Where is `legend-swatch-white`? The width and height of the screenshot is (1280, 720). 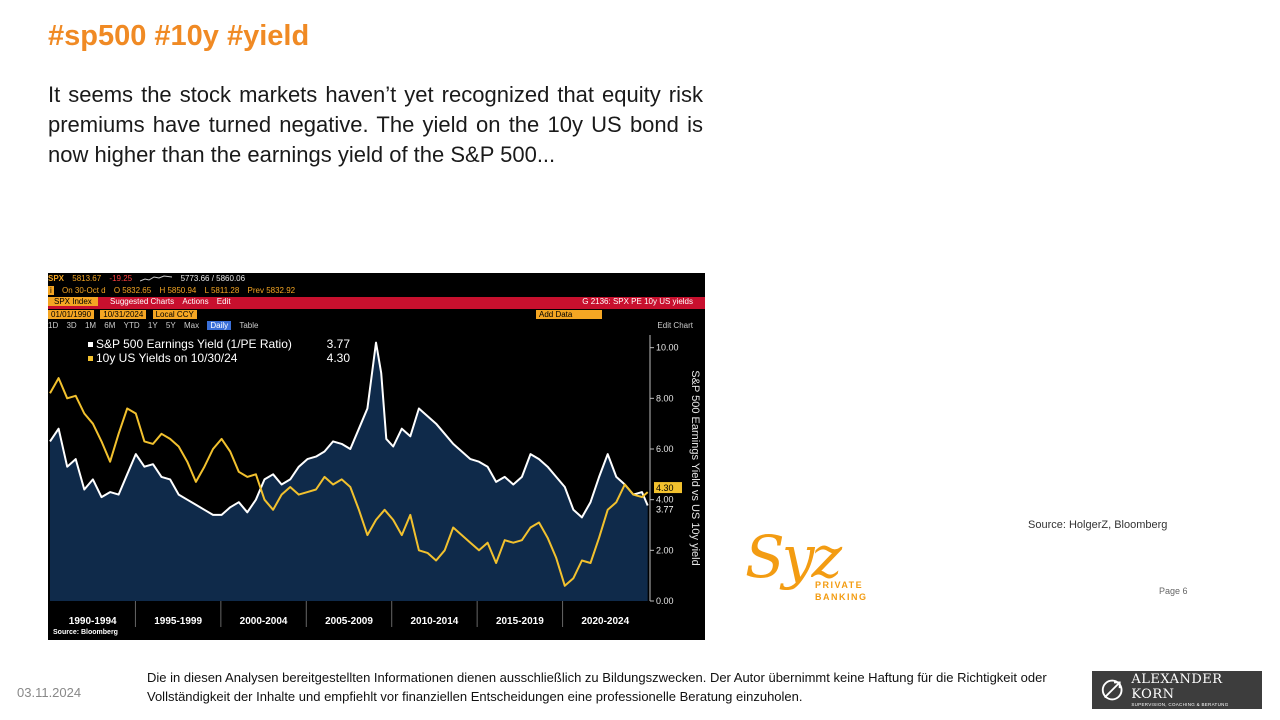 legend-swatch-white is located at coordinates (90, 344).